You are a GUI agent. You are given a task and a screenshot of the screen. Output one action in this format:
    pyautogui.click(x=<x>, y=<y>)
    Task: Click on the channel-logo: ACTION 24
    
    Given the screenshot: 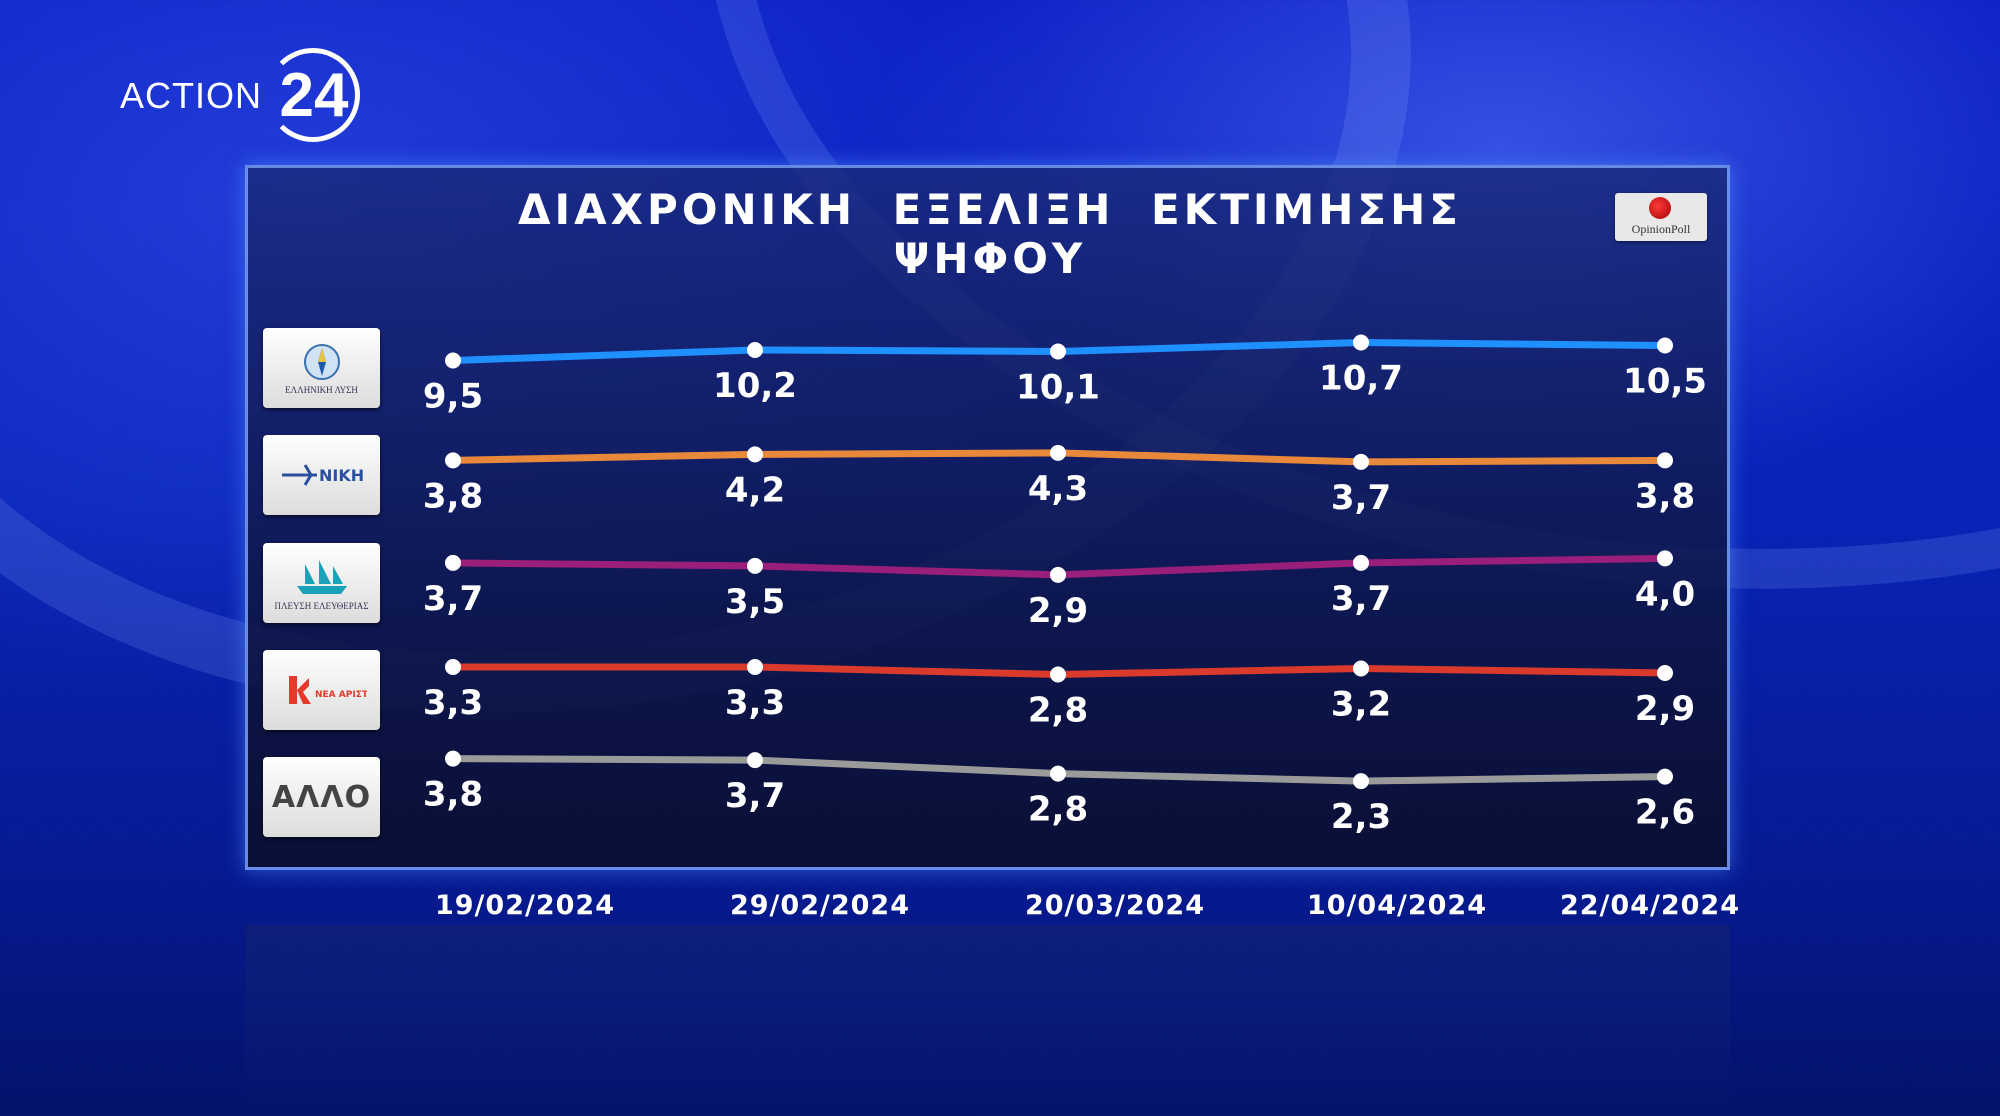 What is the action you would take?
    pyautogui.click(x=241, y=96)
    